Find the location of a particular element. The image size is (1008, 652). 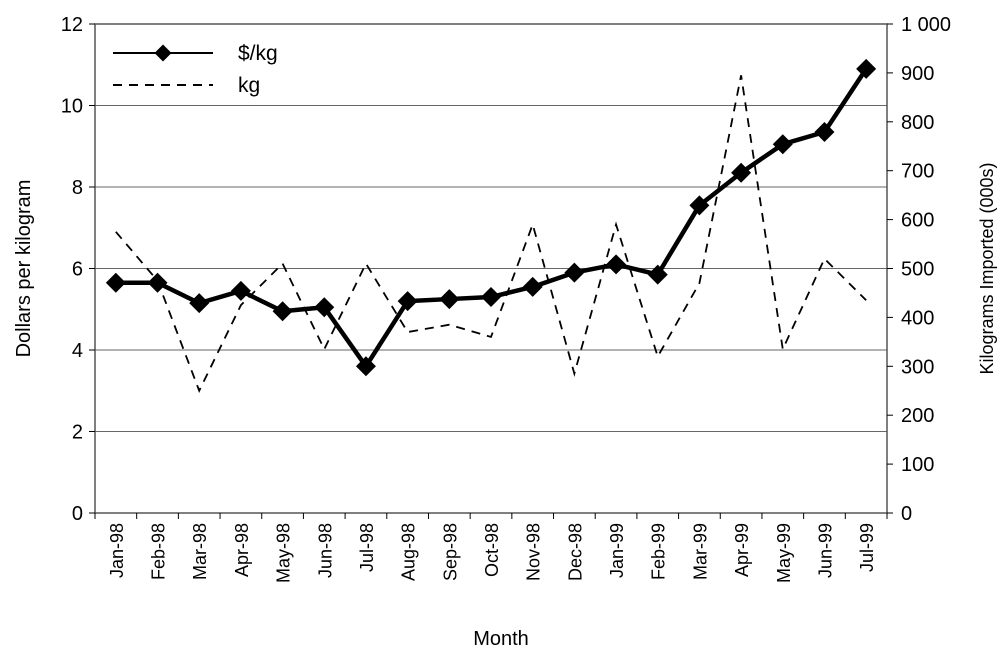

x-tick-label: Sep-98 is located at coordinates (450, 552).